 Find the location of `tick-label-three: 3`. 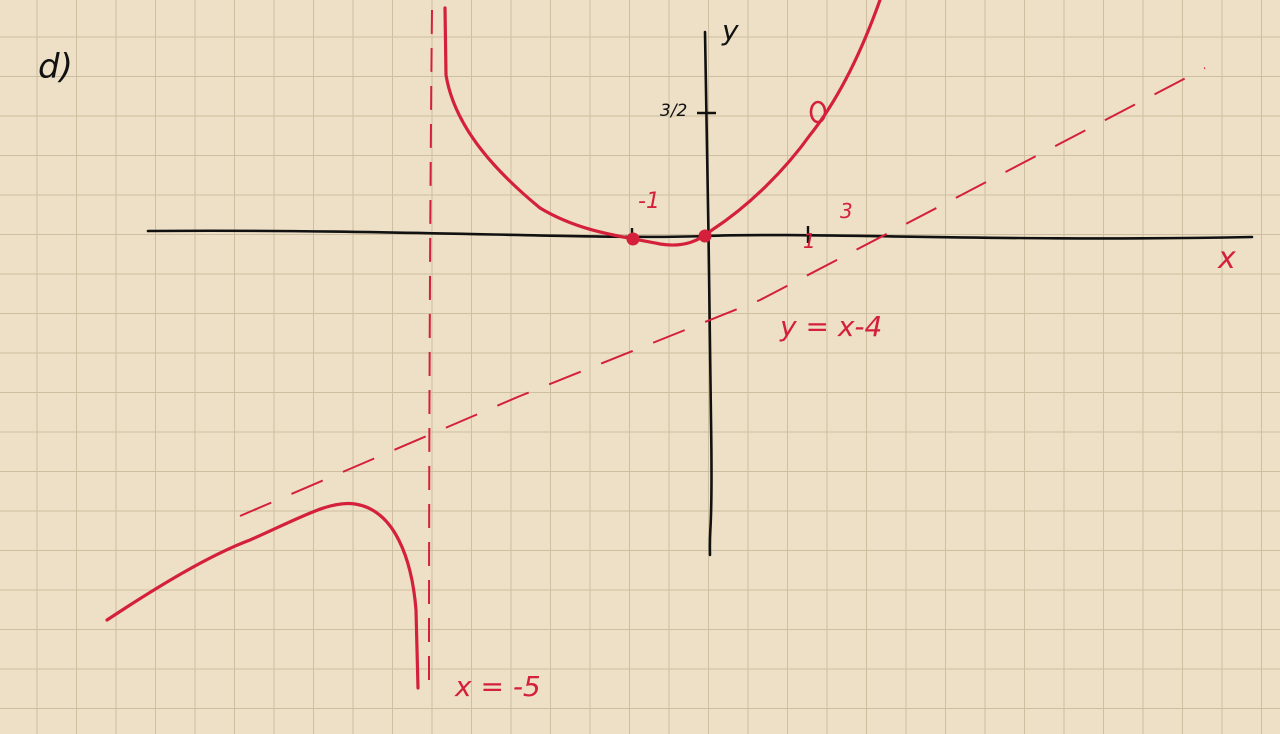

tick-label-three: 3 is located at coordinates (846, 211).